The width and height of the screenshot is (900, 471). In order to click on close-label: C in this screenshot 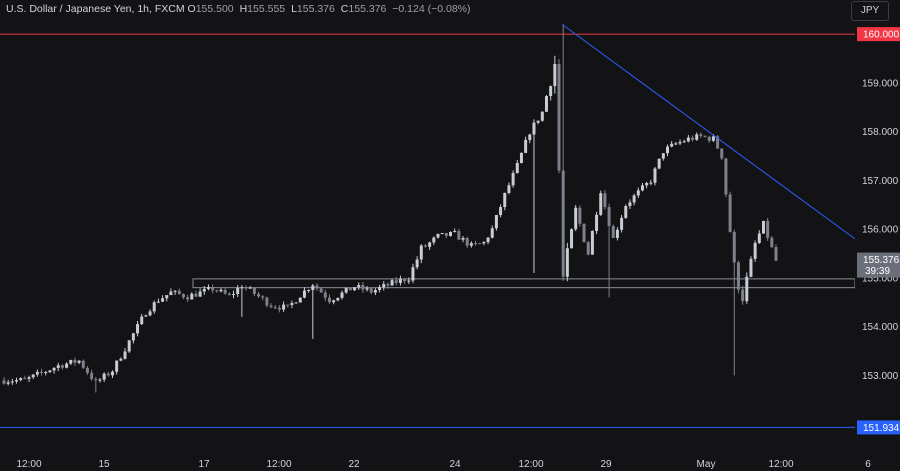, I will do `click(344, 9)`.